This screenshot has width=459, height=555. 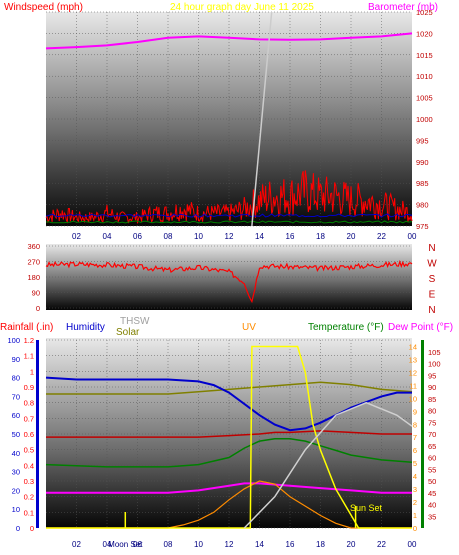 What do you see at coordinates (242, 7) in the screenshot?
I see `chart-date-title: 24 hour graph day June 11 2025` at bounding box center [242, 7].